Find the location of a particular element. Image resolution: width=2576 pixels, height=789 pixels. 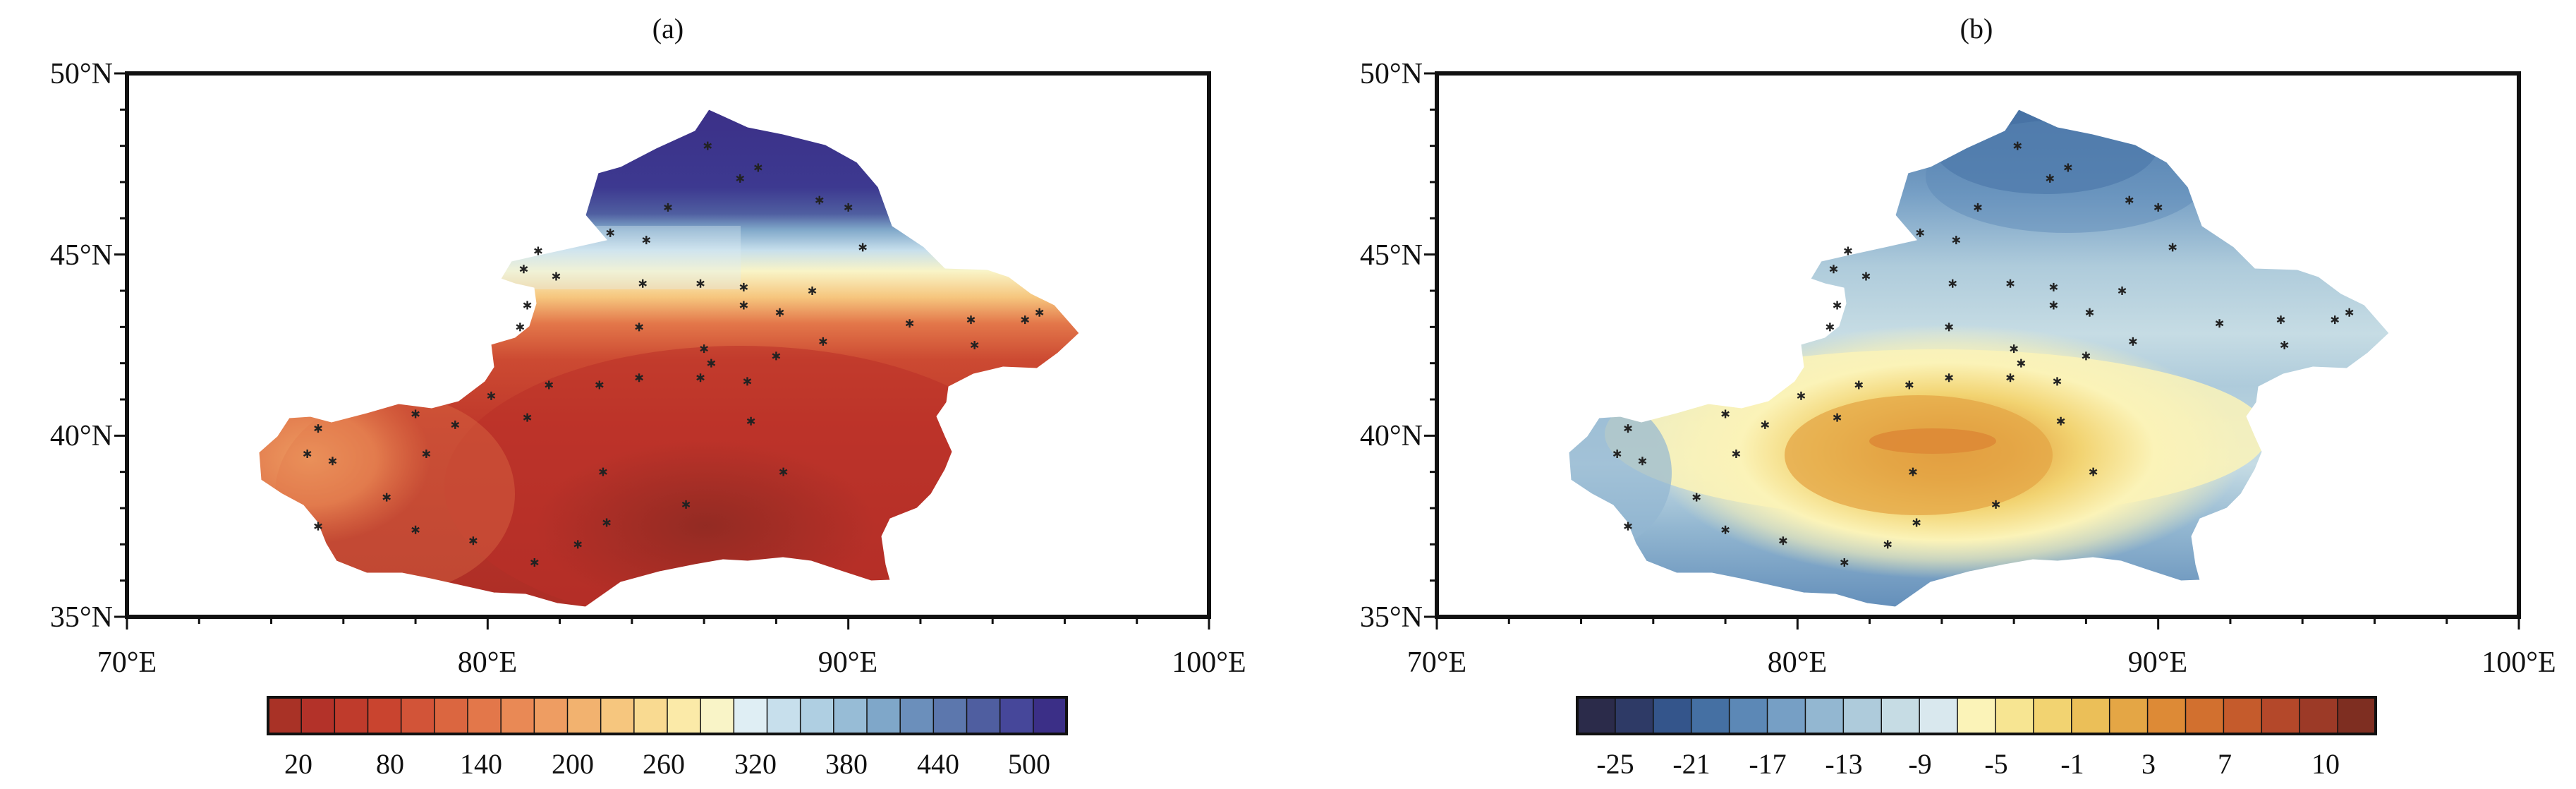

colorbar-label: -5 is located at coordinates (1995, 764).